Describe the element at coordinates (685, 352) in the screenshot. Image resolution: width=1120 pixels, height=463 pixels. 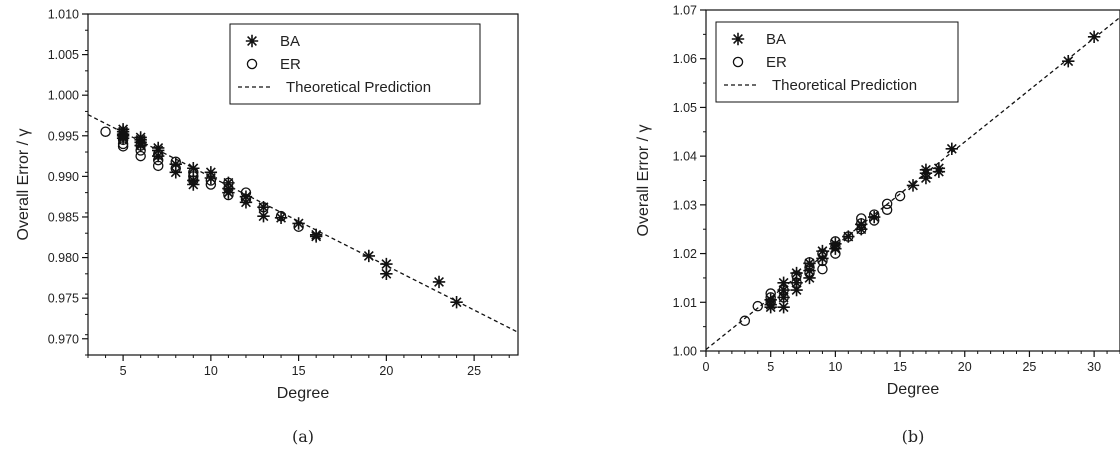
I see `y-tick-label: 1.00` at that location.